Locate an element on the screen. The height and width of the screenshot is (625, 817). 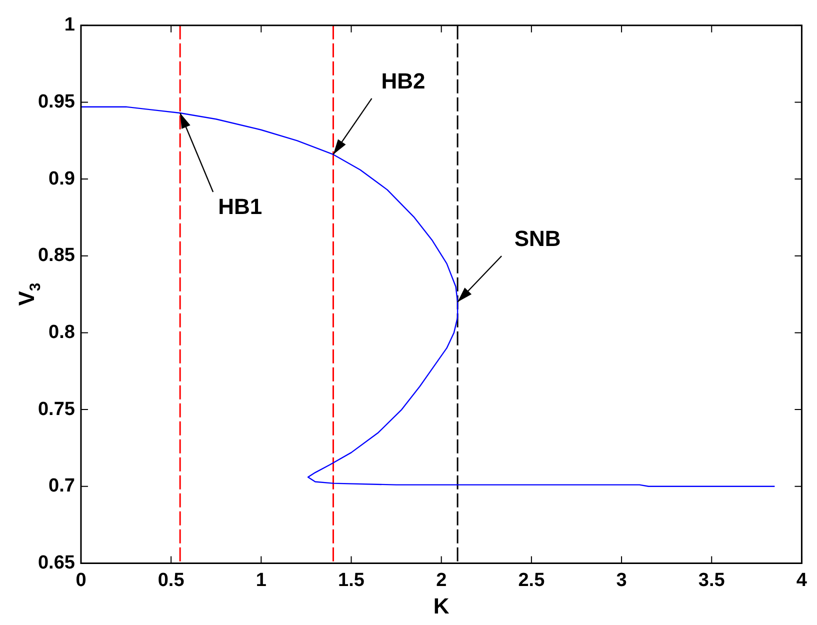
y-tick-label: 1 is located at coordinates (70, 25).